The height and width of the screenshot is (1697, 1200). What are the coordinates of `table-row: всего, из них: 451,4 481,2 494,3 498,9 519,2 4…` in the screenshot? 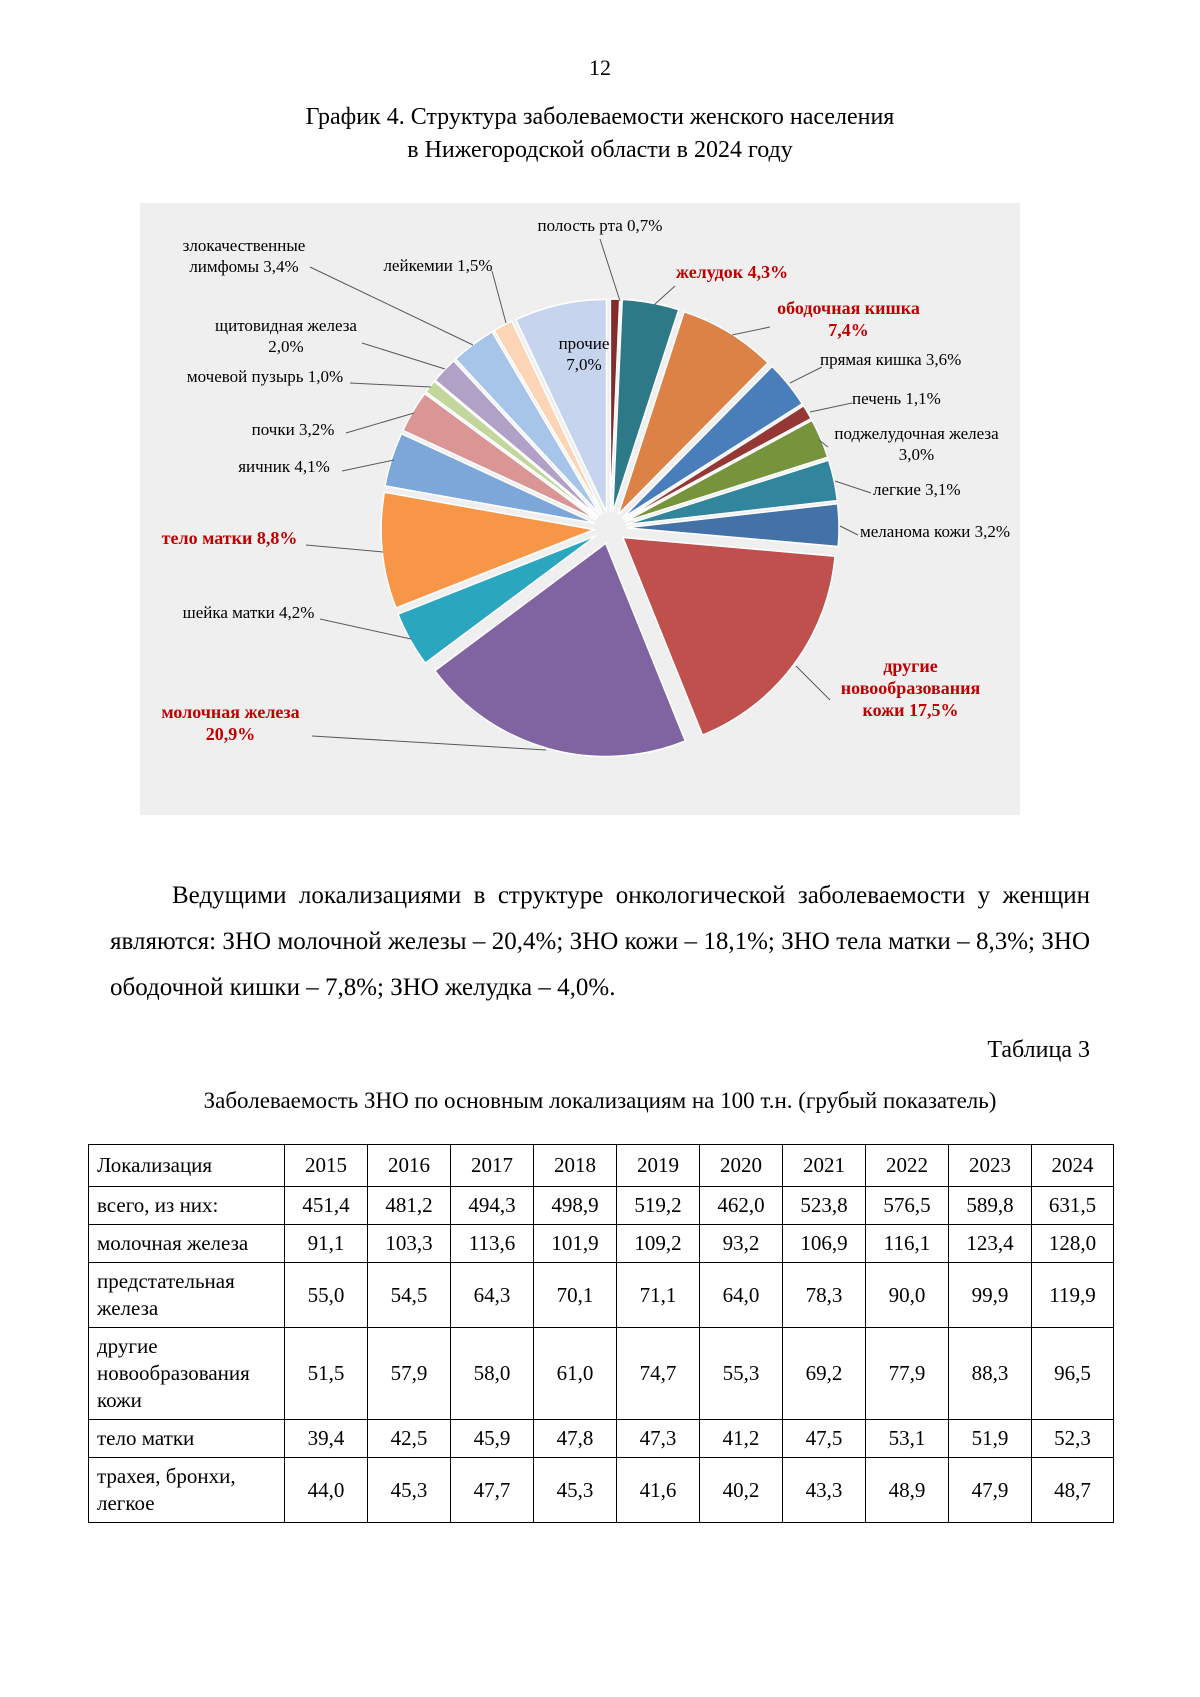 It's located at (601, 1205).